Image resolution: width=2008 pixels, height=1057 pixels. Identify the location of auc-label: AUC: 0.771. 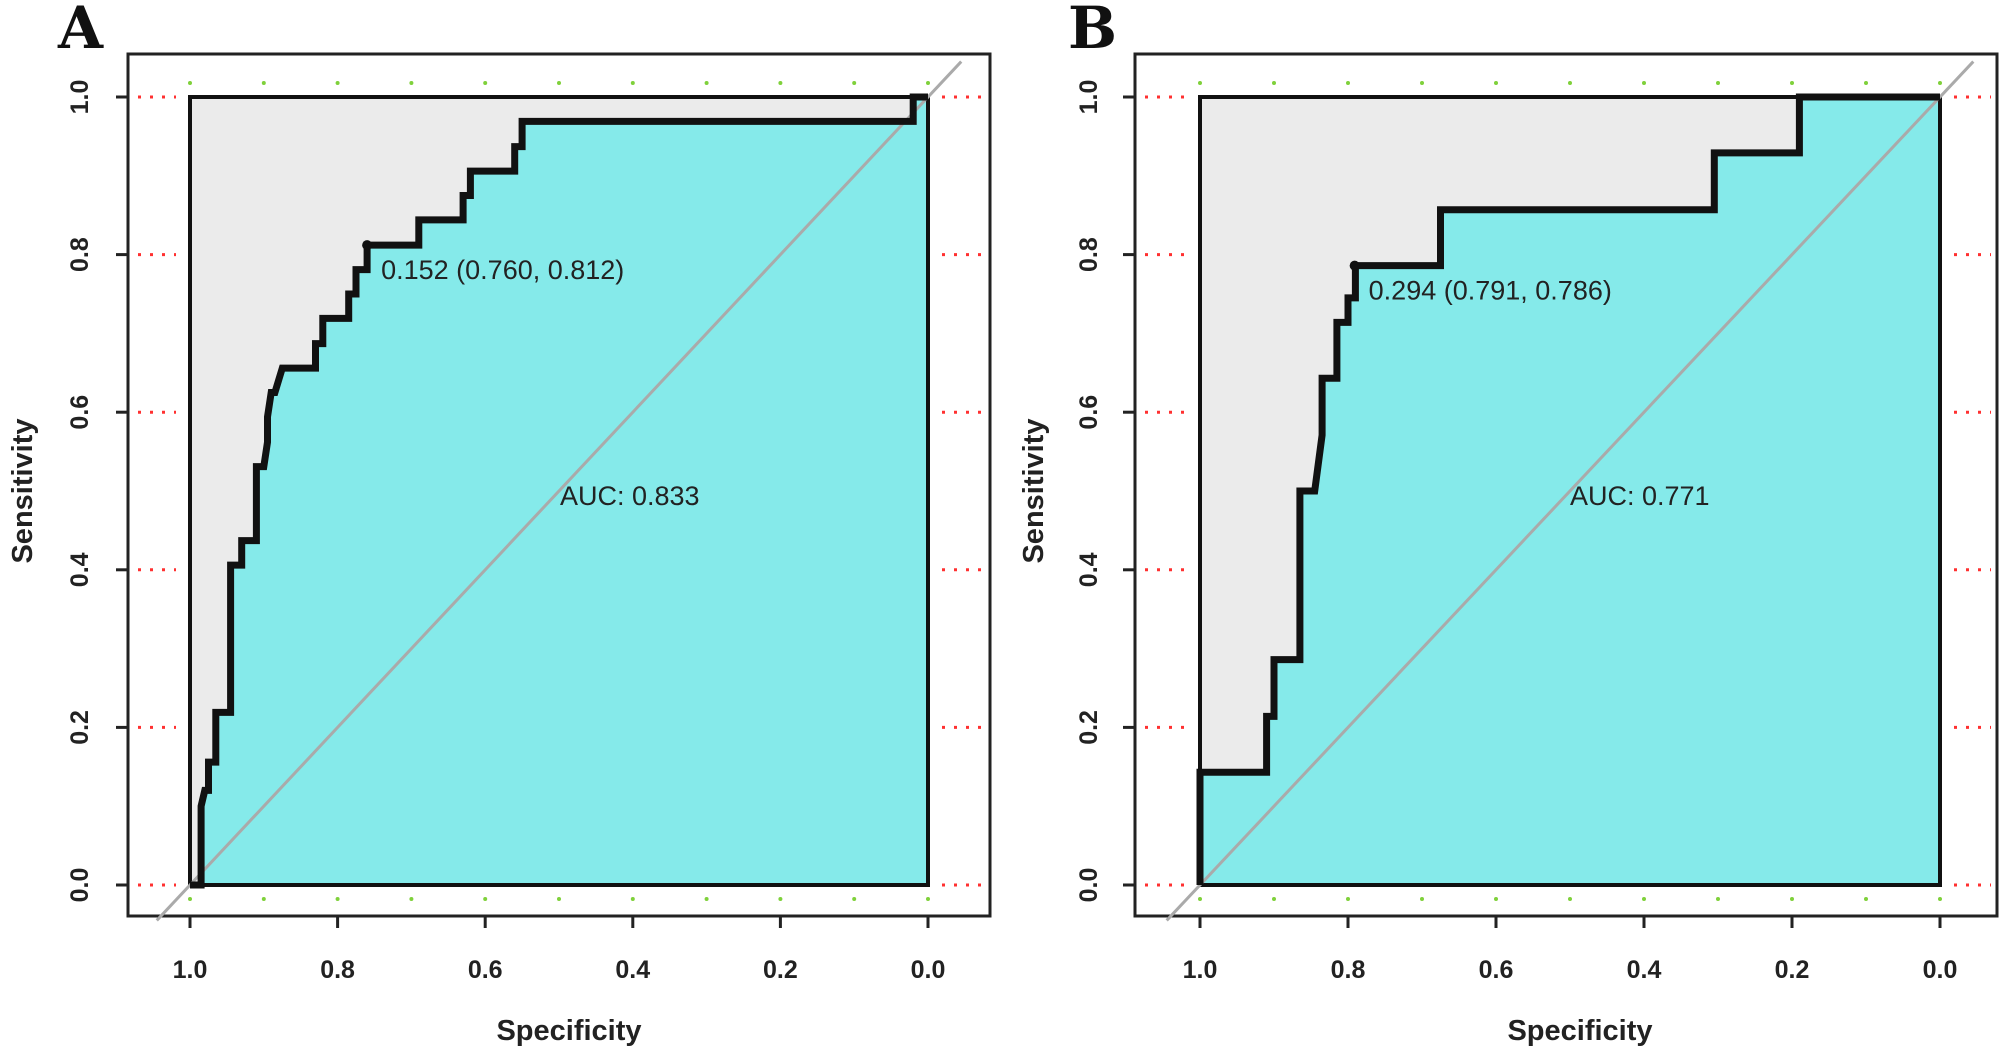
(1640, 496).